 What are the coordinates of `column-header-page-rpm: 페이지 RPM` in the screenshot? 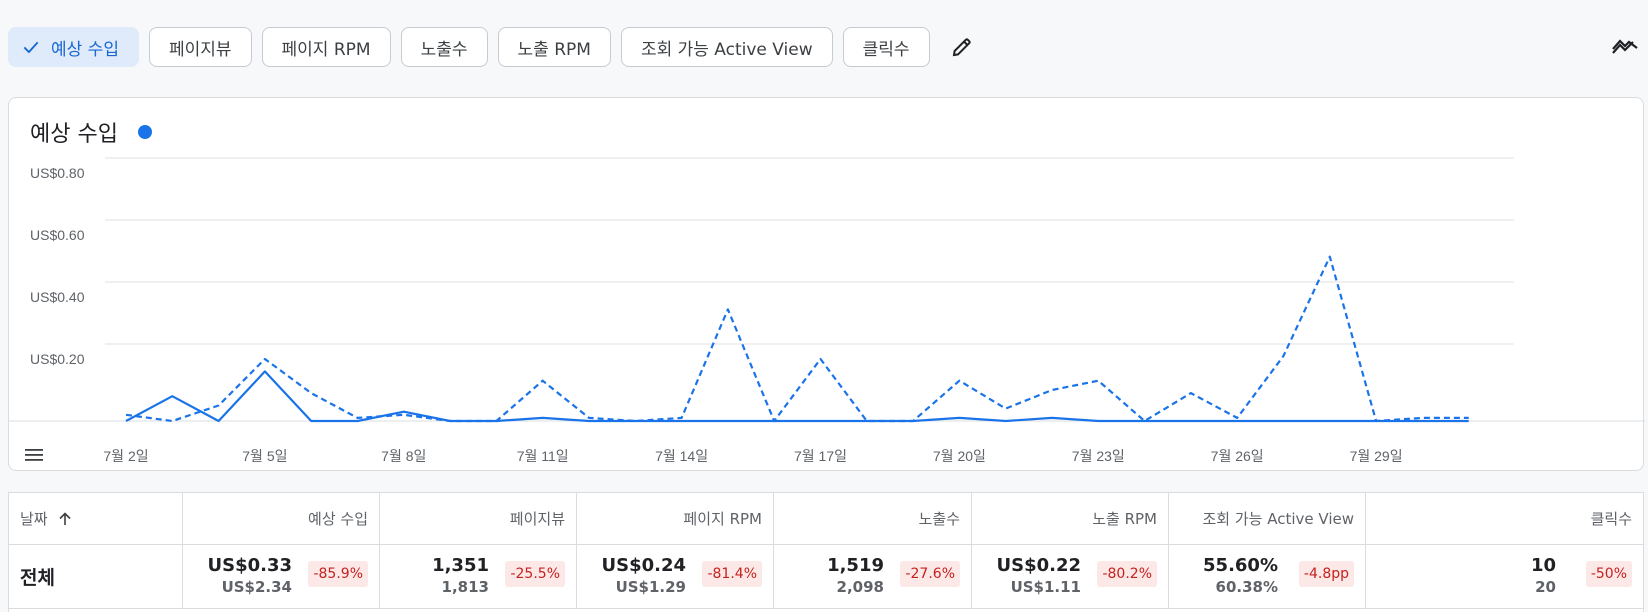 It's located at (675, 518).